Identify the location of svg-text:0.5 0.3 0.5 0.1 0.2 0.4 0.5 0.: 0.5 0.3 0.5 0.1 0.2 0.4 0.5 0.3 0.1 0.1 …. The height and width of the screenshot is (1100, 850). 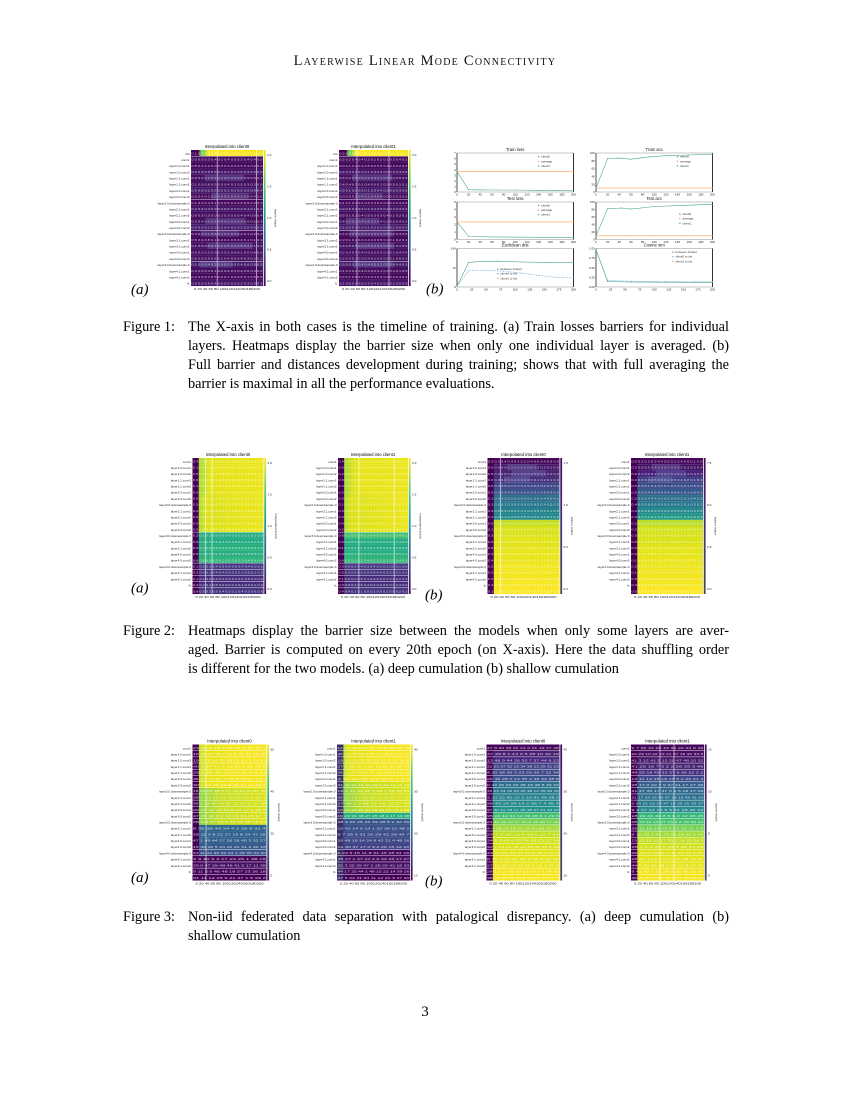
(227, 240).